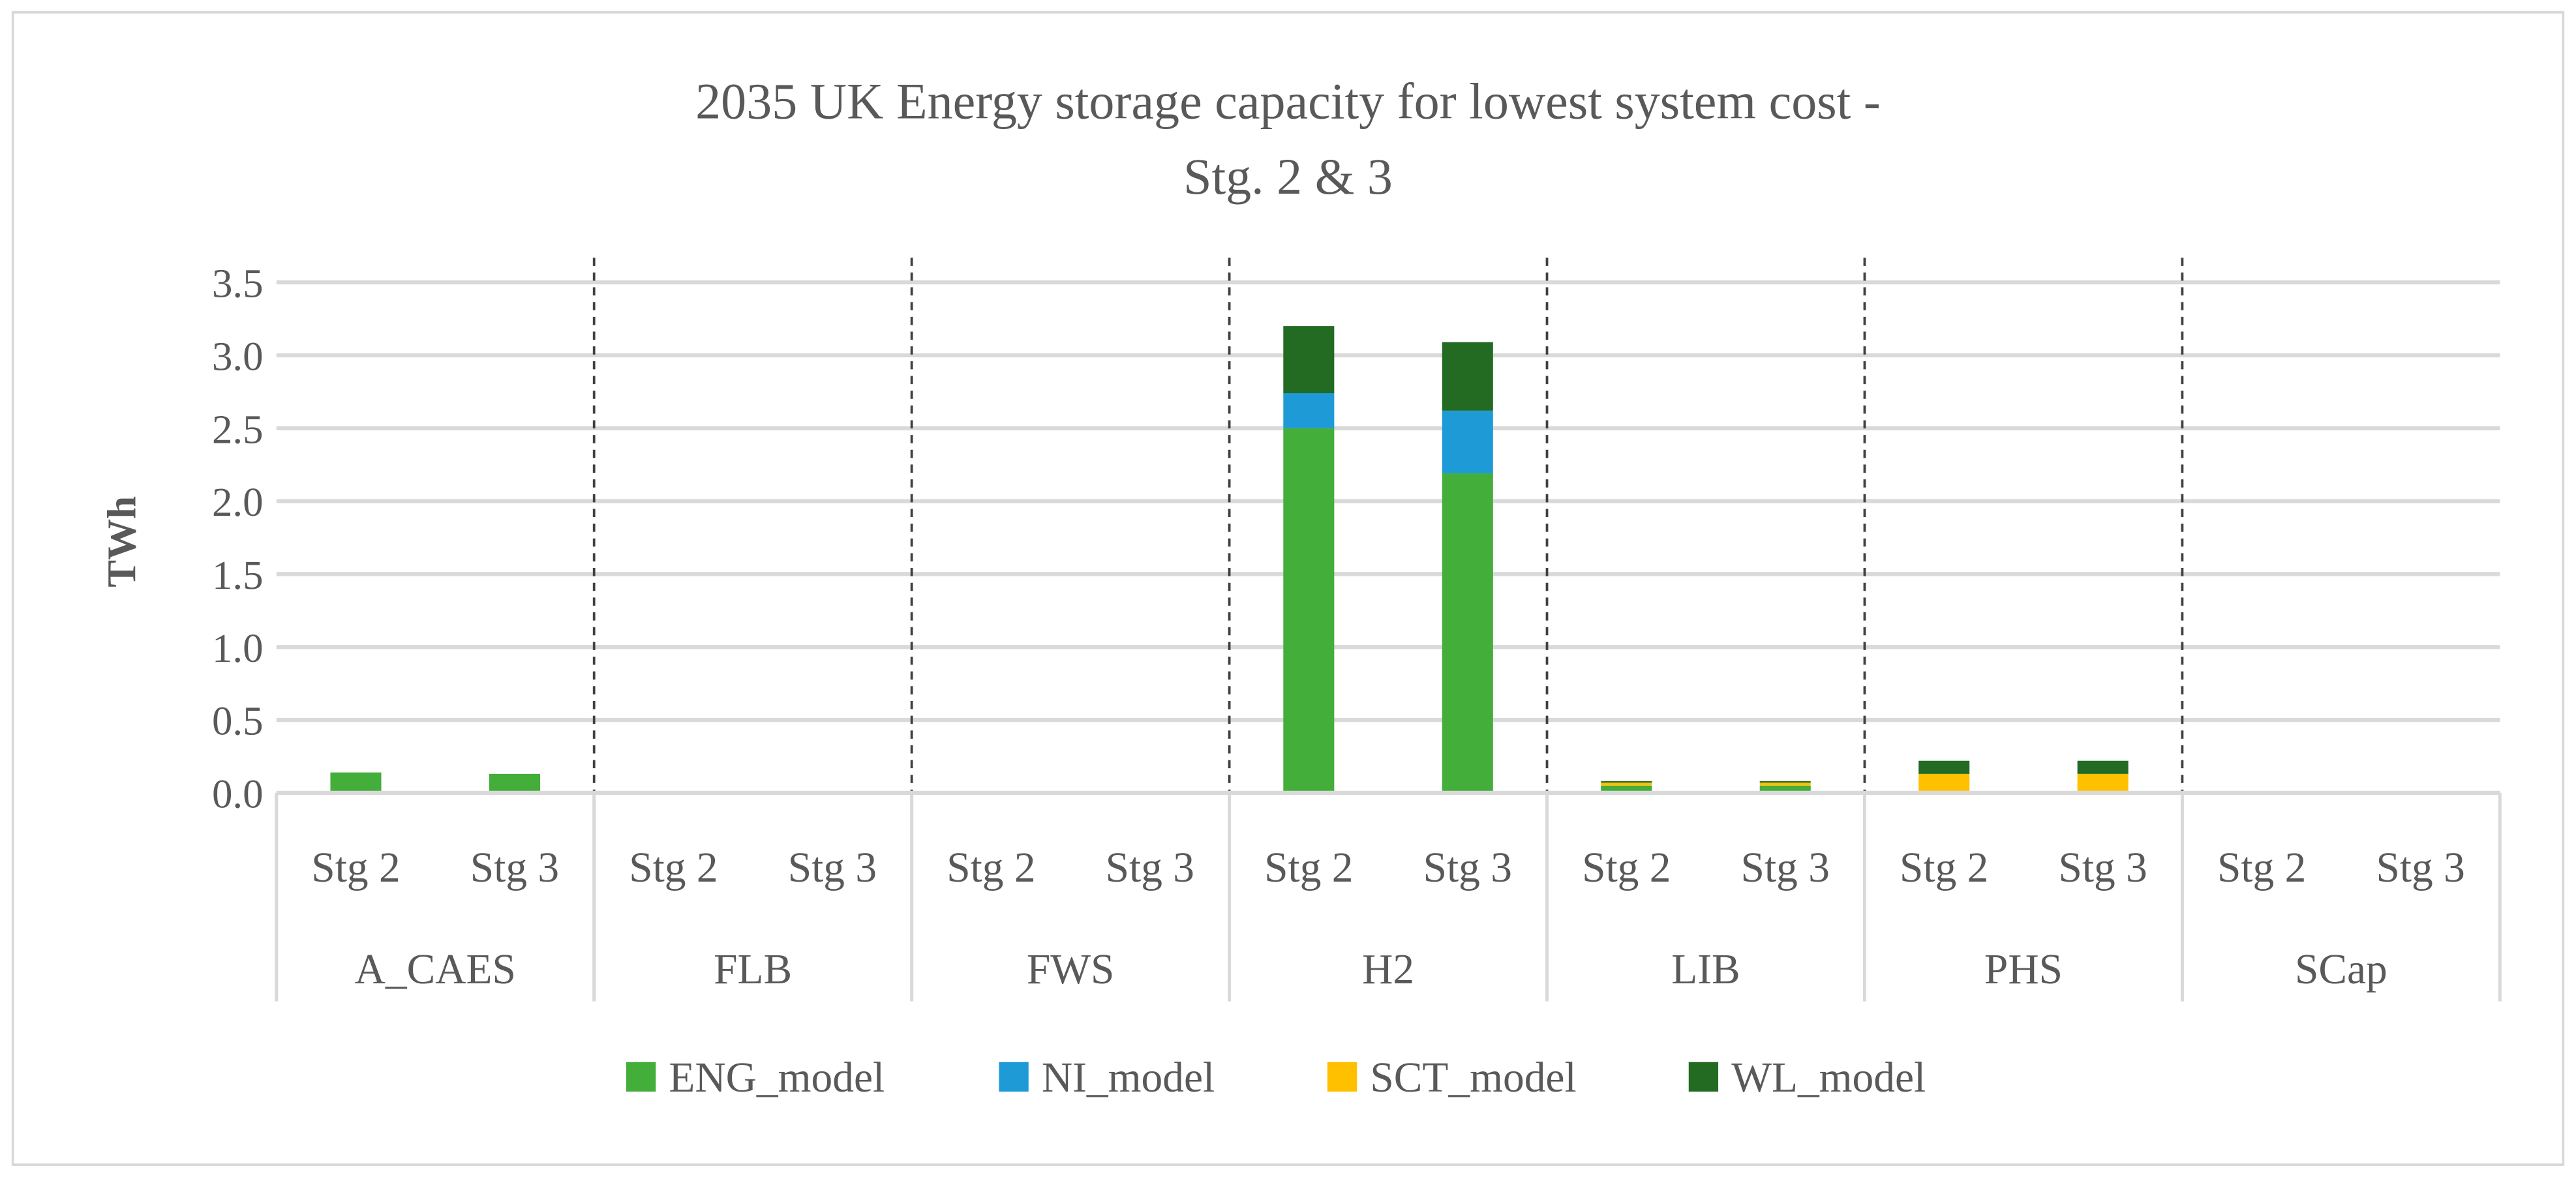 The width and height of the screenshot is (2576, 1177). Describe the element at coordinates (238, 648) in the screenshot. I see `y-tick-label: 1.0` at that location.